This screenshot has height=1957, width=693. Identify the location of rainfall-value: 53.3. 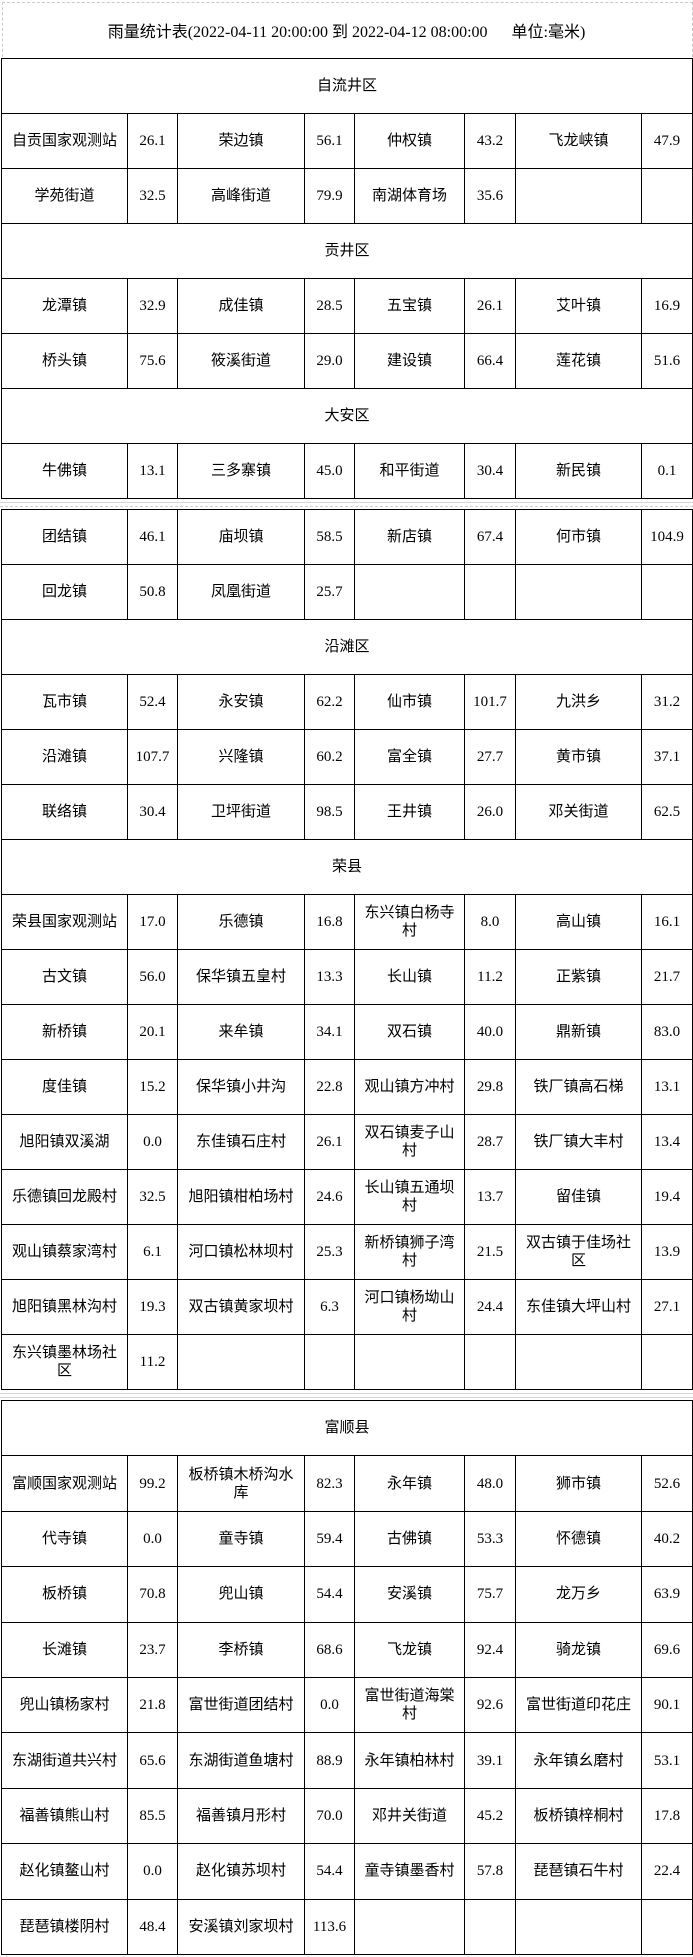
(490, 1539).